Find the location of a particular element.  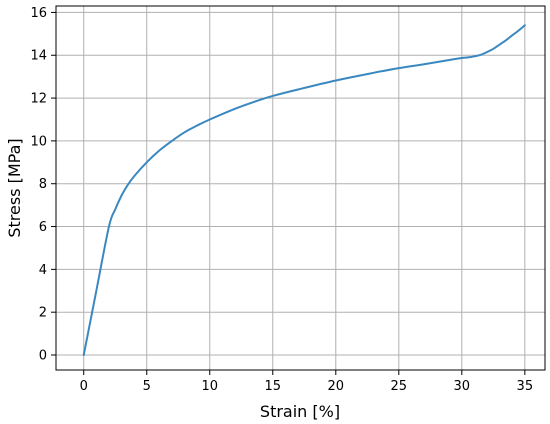

y-tick-label: 16 is located at coordinates (38, 13).